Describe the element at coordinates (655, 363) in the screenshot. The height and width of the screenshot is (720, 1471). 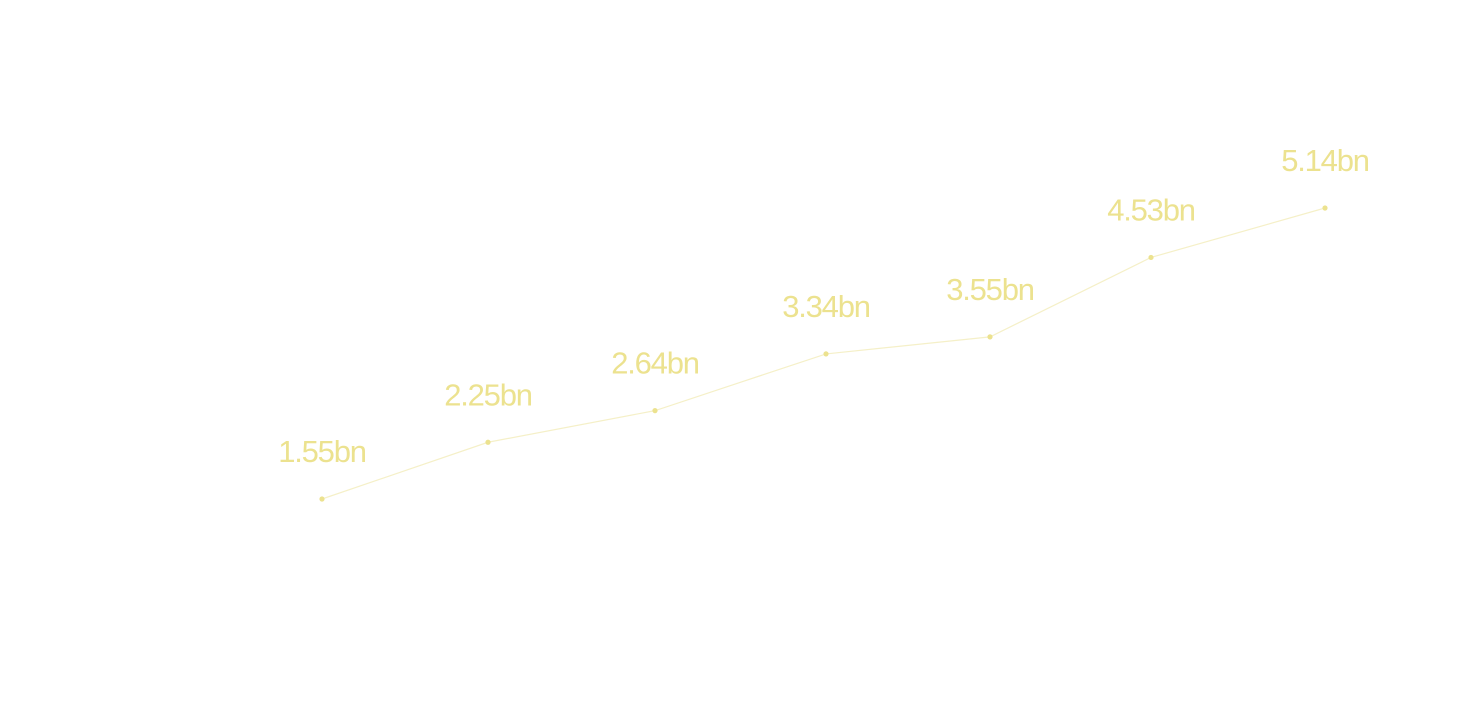
I see `data-label: 2.64bn` at that location.